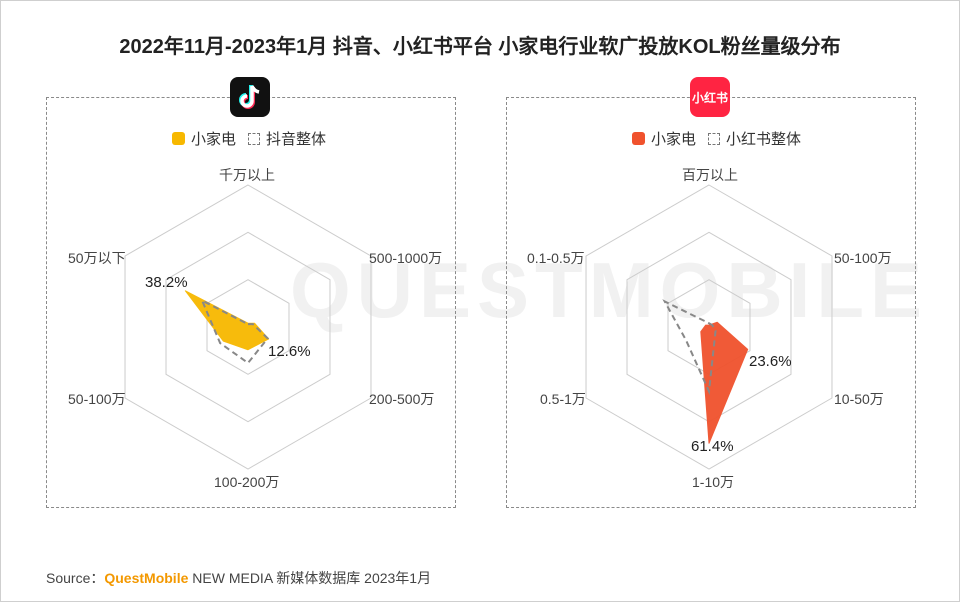  What do you see at coordinates (859, 399) in the screenshot?
I see `axis-label: 10-50万` at bounding box center [859, 399].